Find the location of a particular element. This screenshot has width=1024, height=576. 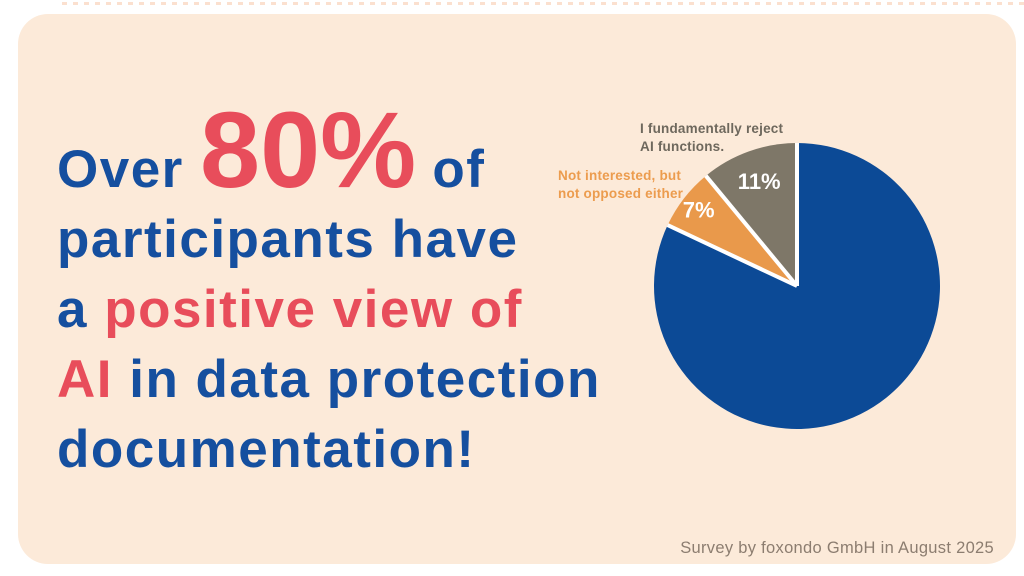

source-note: Survey by foxondo GmbH in August 2025 is located at coordinates (837, 548).